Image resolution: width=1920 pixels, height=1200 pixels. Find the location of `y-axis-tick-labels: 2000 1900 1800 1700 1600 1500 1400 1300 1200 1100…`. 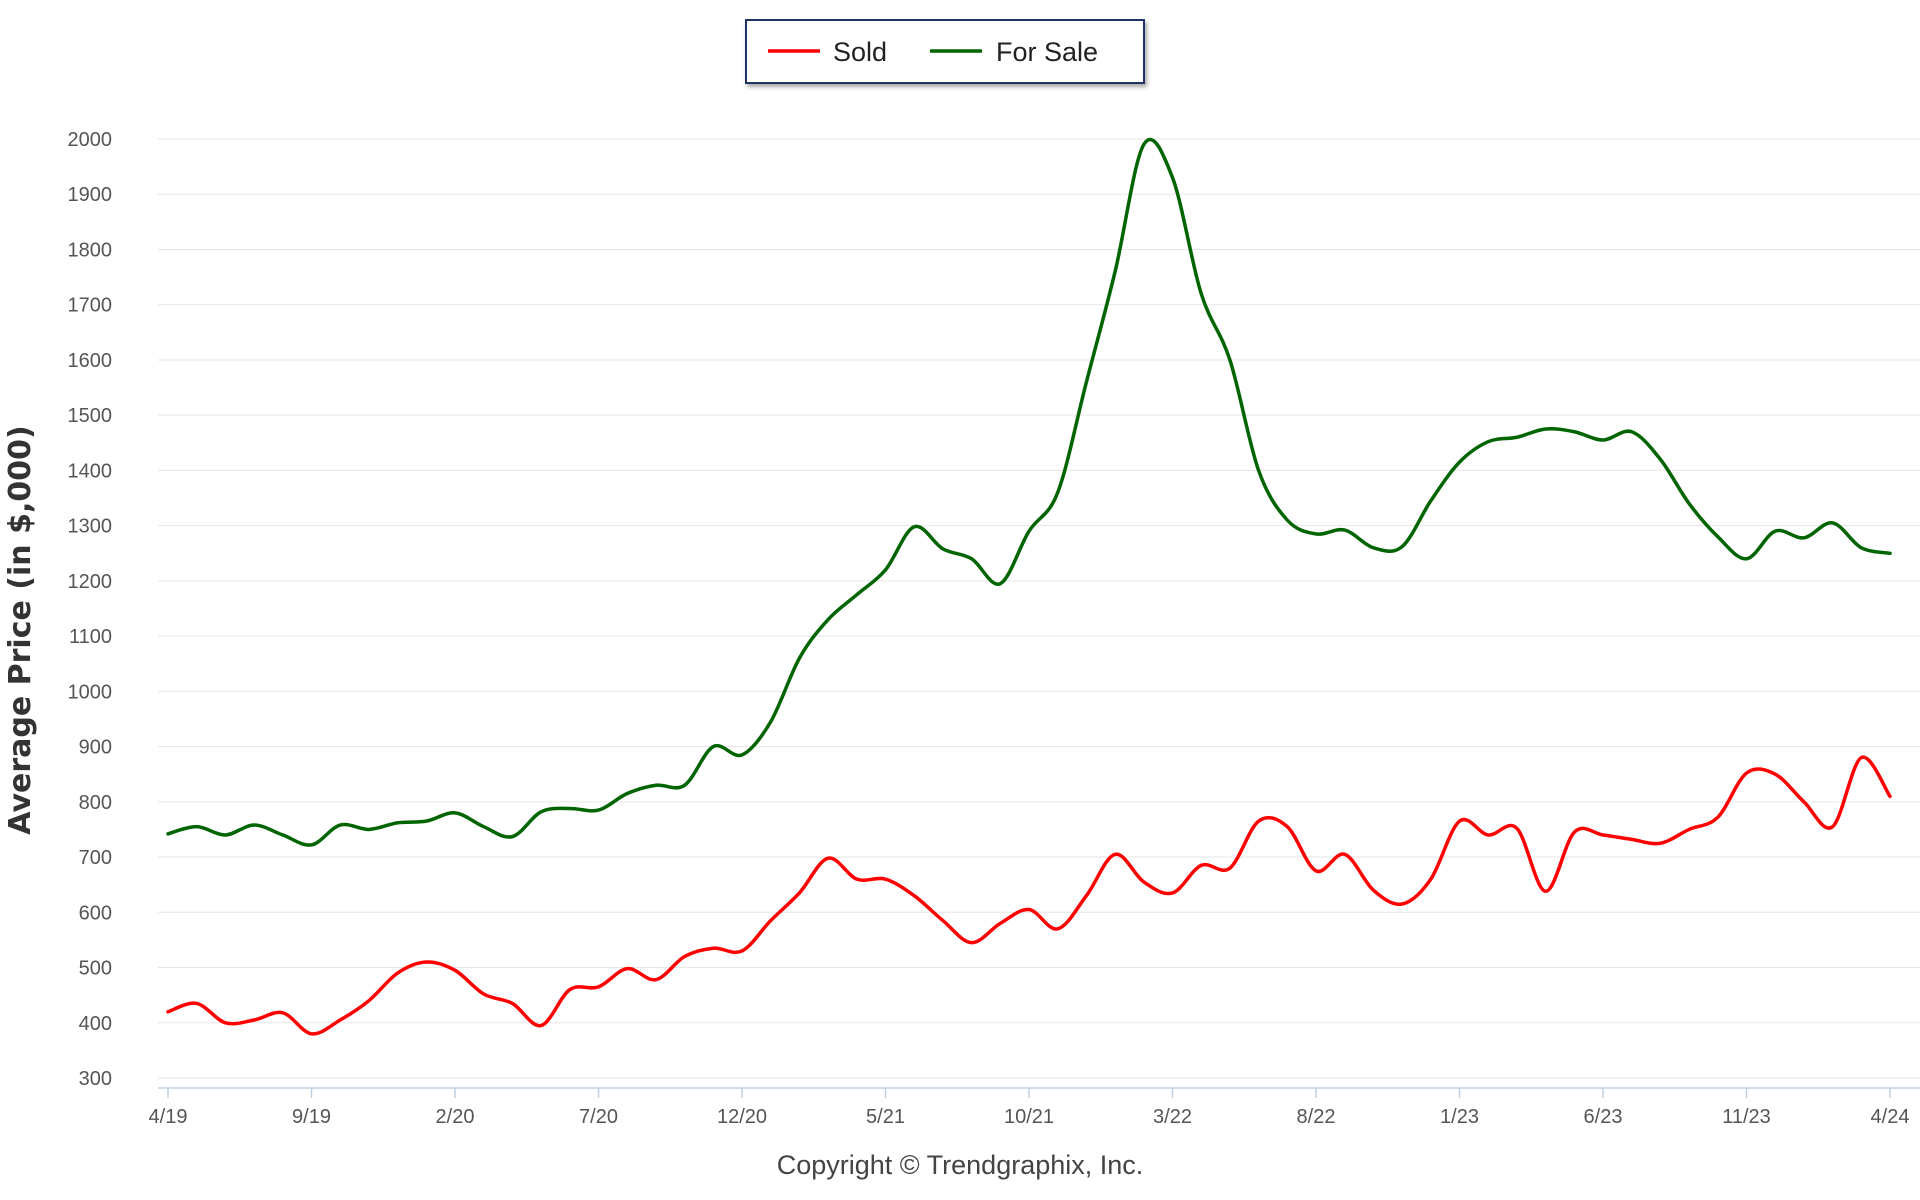

y-axis-tick-labels: 2000 1900 1800 1700 1600 1500 1400 1300 1200 1100… is located at coordinates (90, 609).